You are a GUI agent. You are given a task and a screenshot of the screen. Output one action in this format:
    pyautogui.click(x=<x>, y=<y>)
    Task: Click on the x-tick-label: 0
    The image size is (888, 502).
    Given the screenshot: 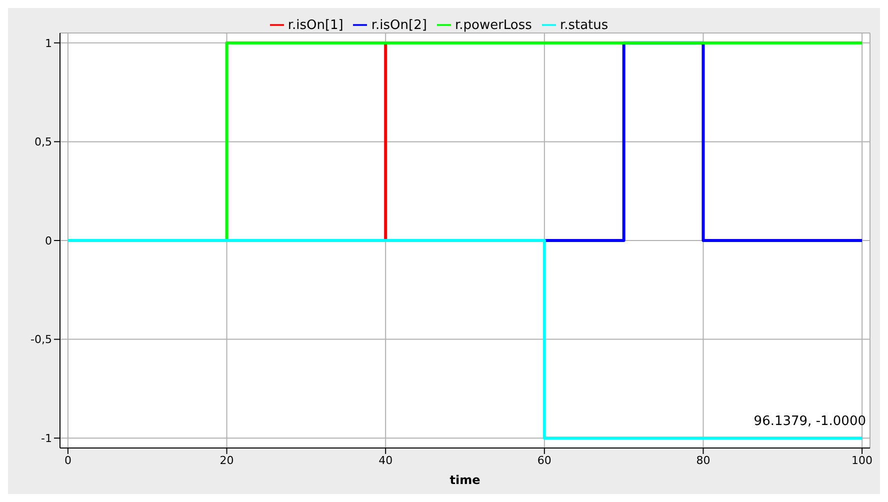 What is the action you would take?
    pyautogui.click(x=68, y=460)
    